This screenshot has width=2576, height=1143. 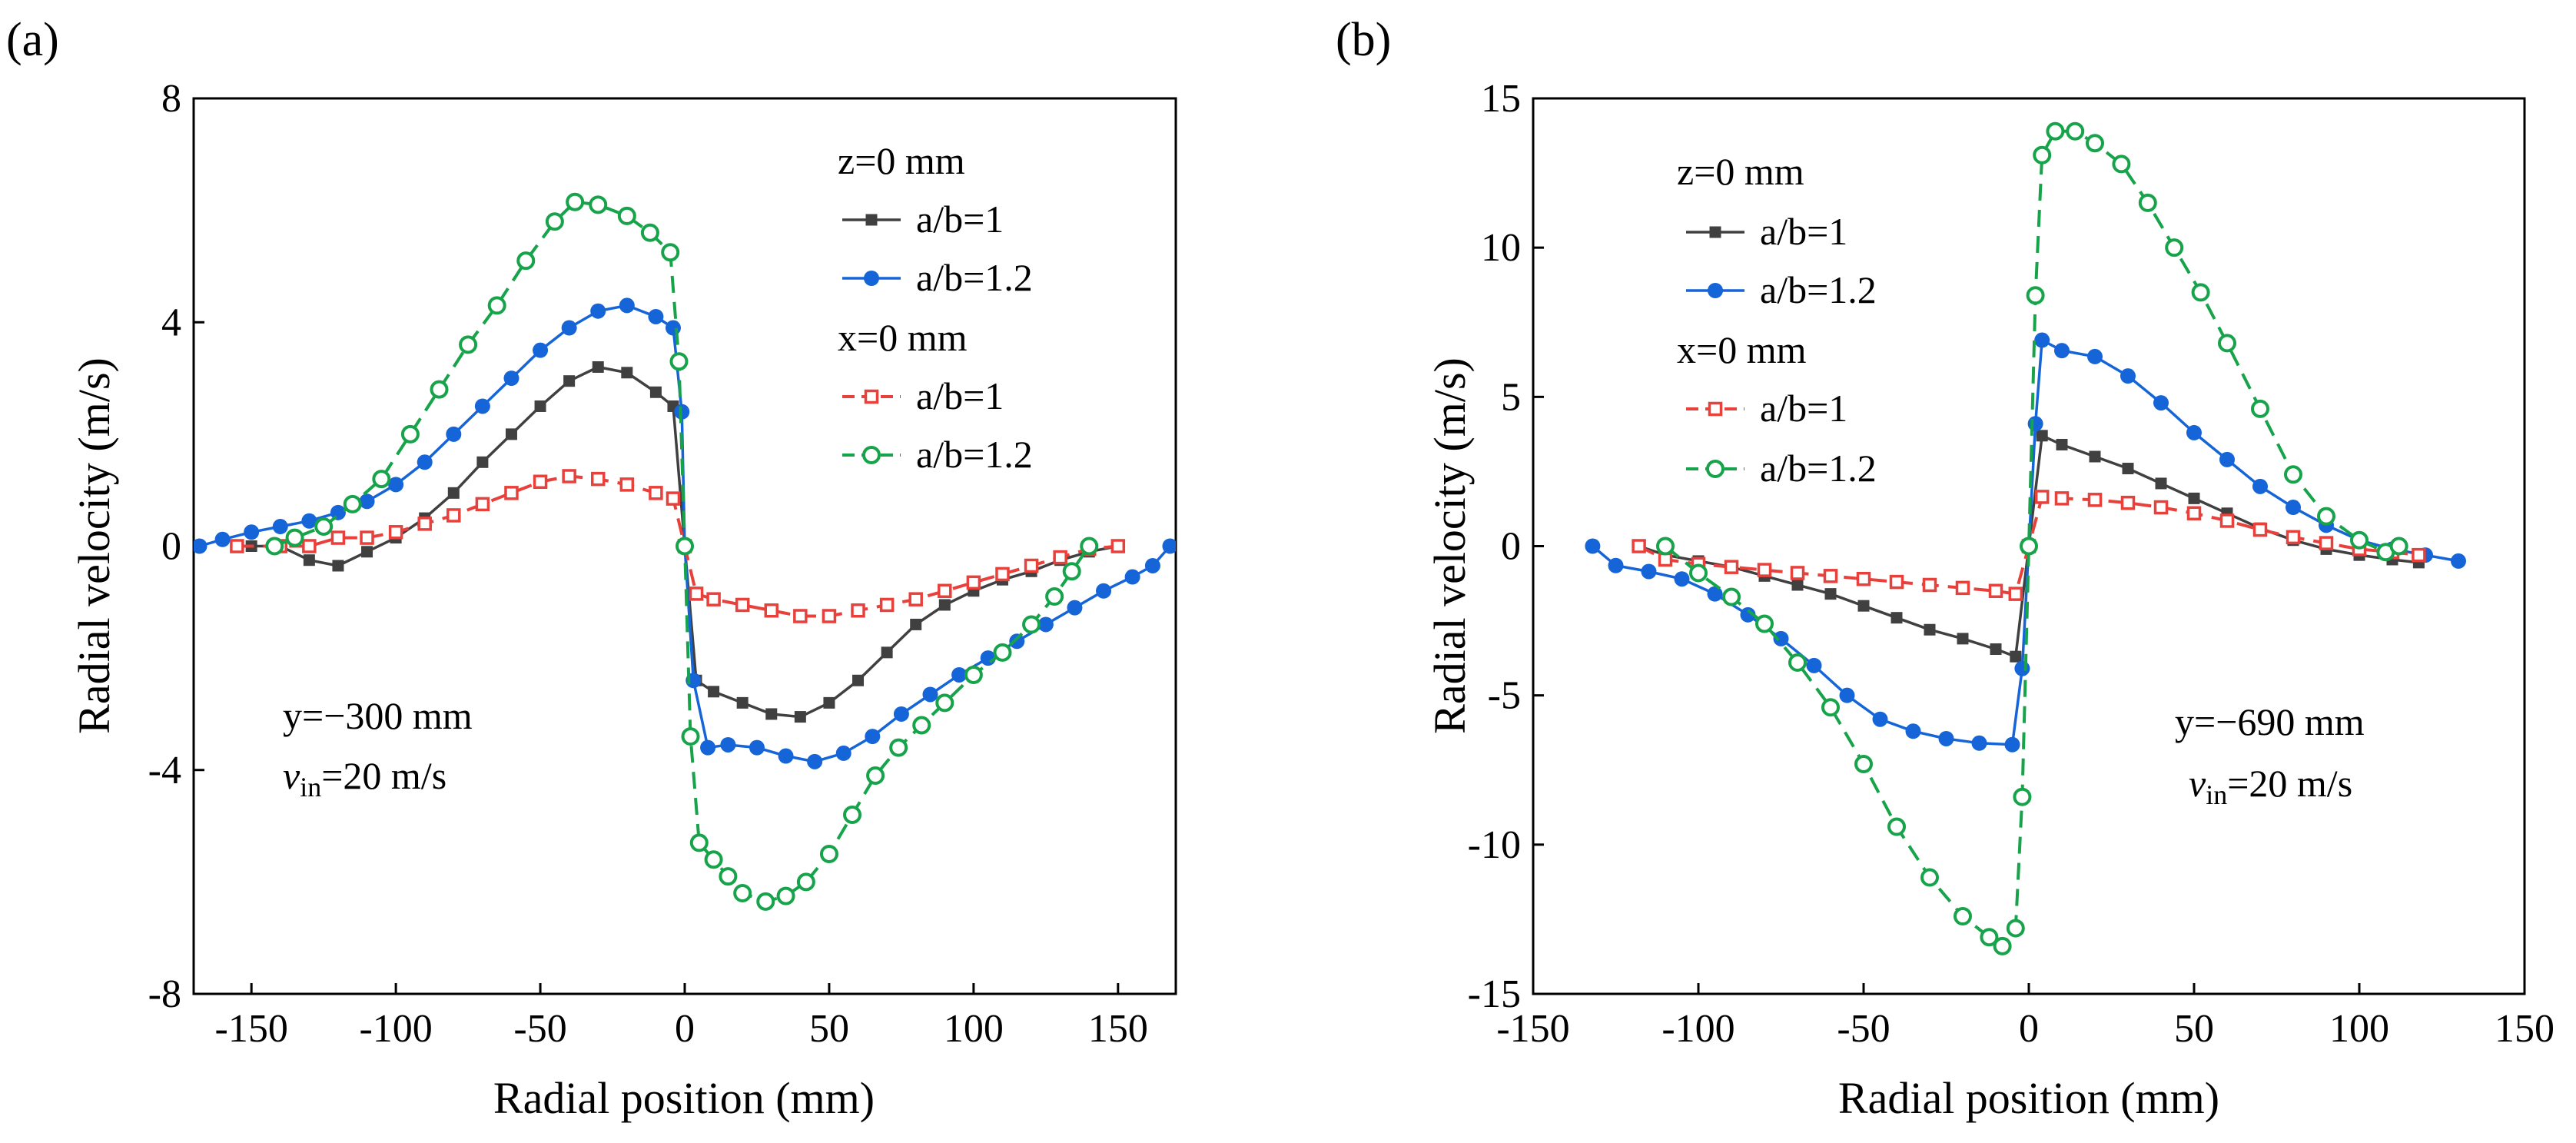 I want to click on x-tick-label: 100, so click(x=2359, y=1029).